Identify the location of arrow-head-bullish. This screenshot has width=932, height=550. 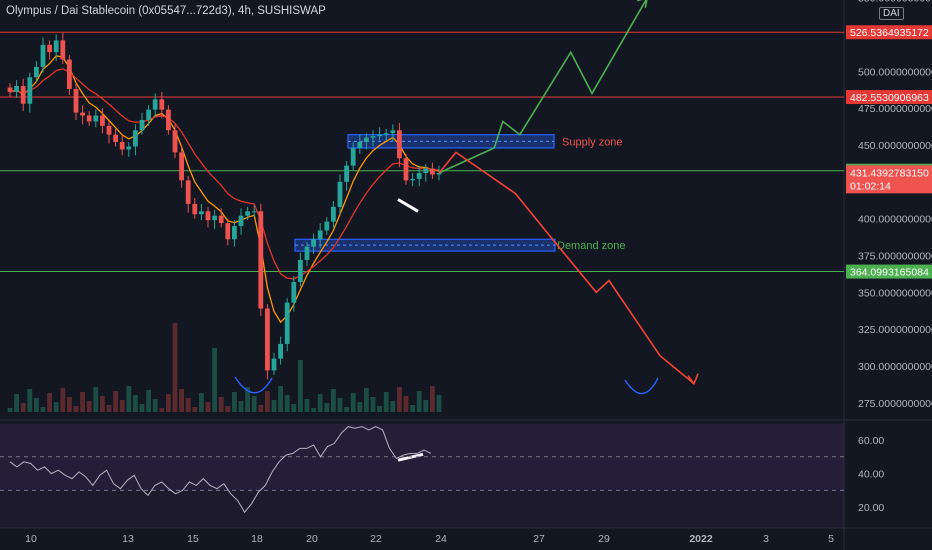
(642, 4).